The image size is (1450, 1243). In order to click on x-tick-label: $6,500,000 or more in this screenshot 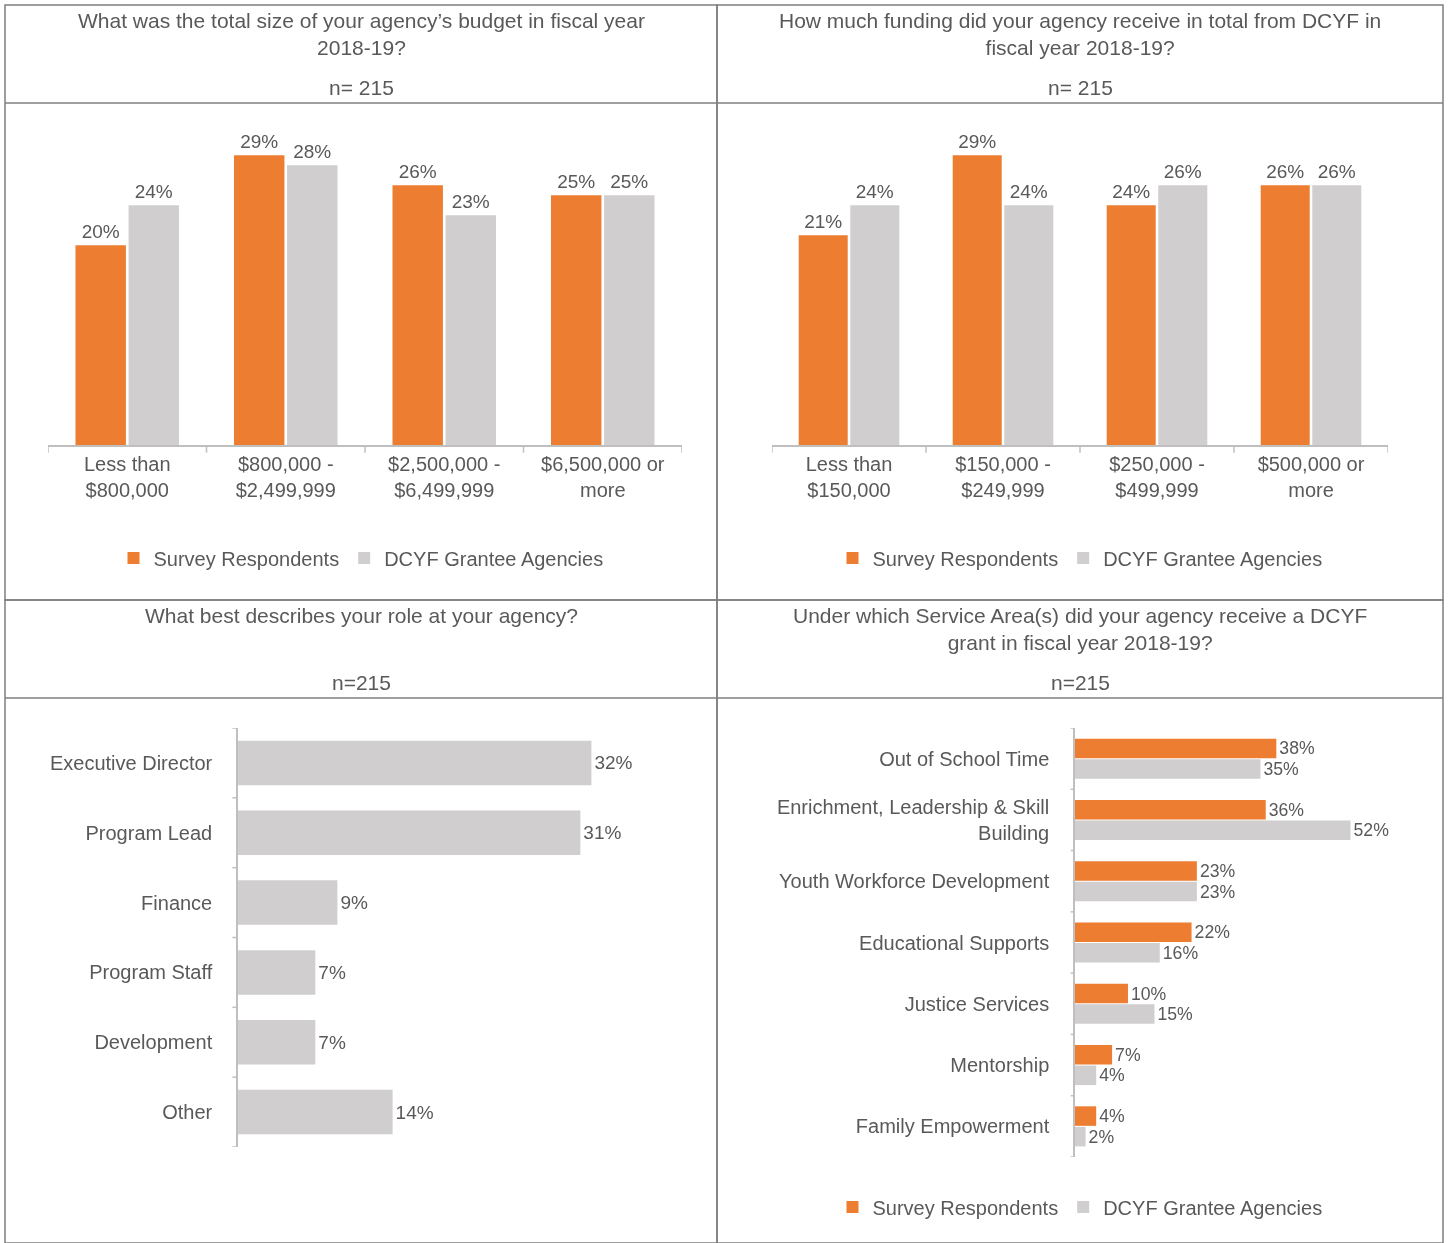, I will do `click(603, 476)`.